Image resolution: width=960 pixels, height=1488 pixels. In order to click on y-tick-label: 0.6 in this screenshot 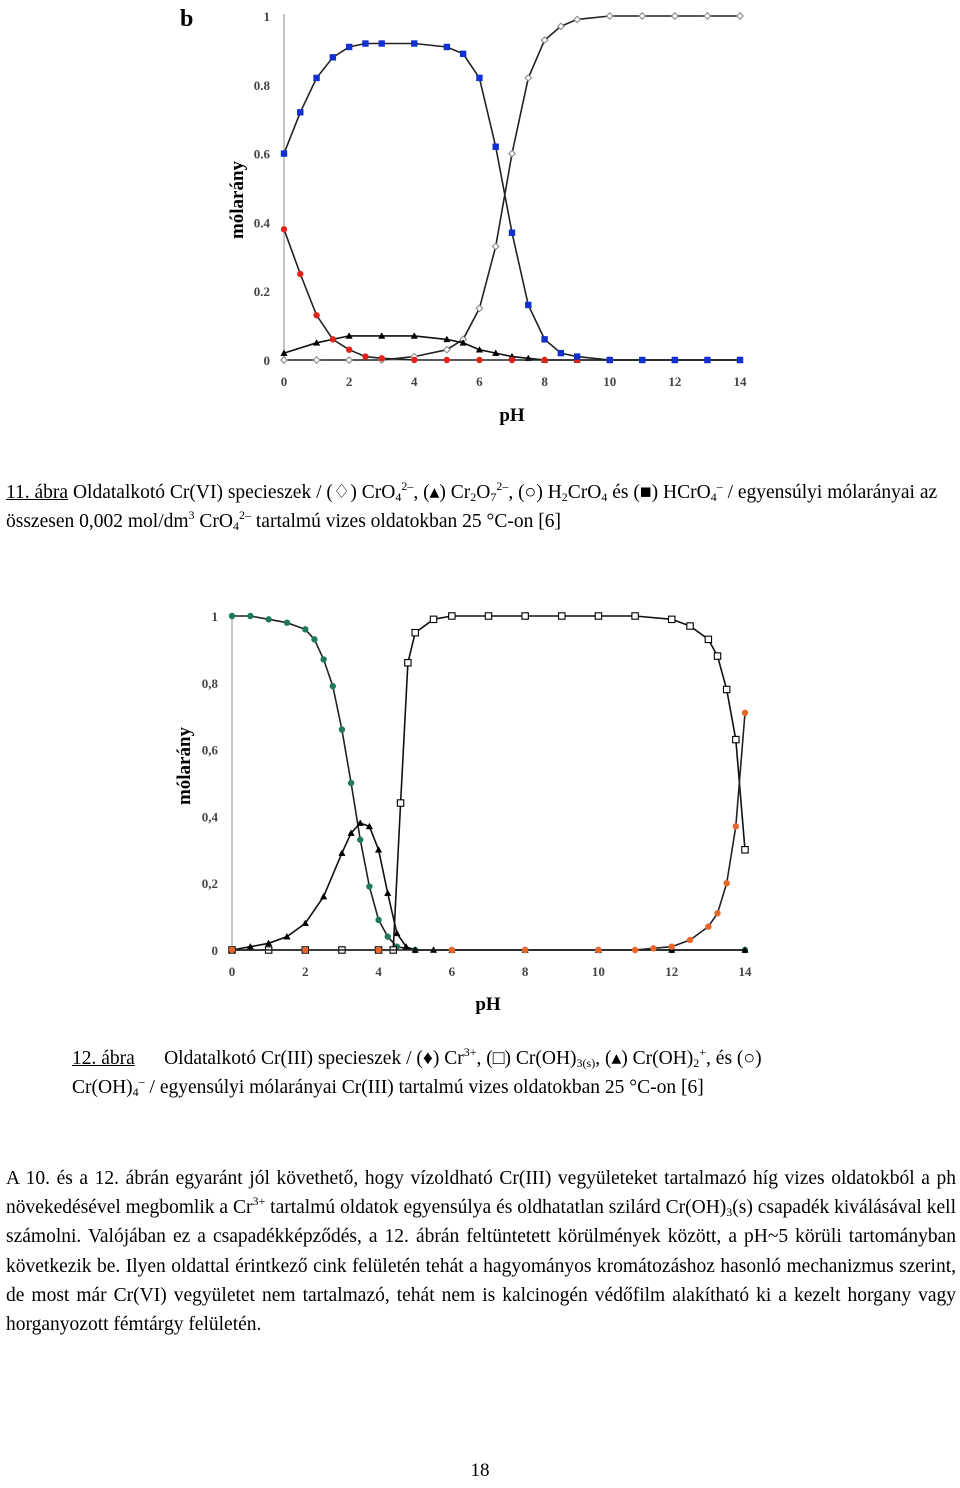, I will do `click(262, 154)`.